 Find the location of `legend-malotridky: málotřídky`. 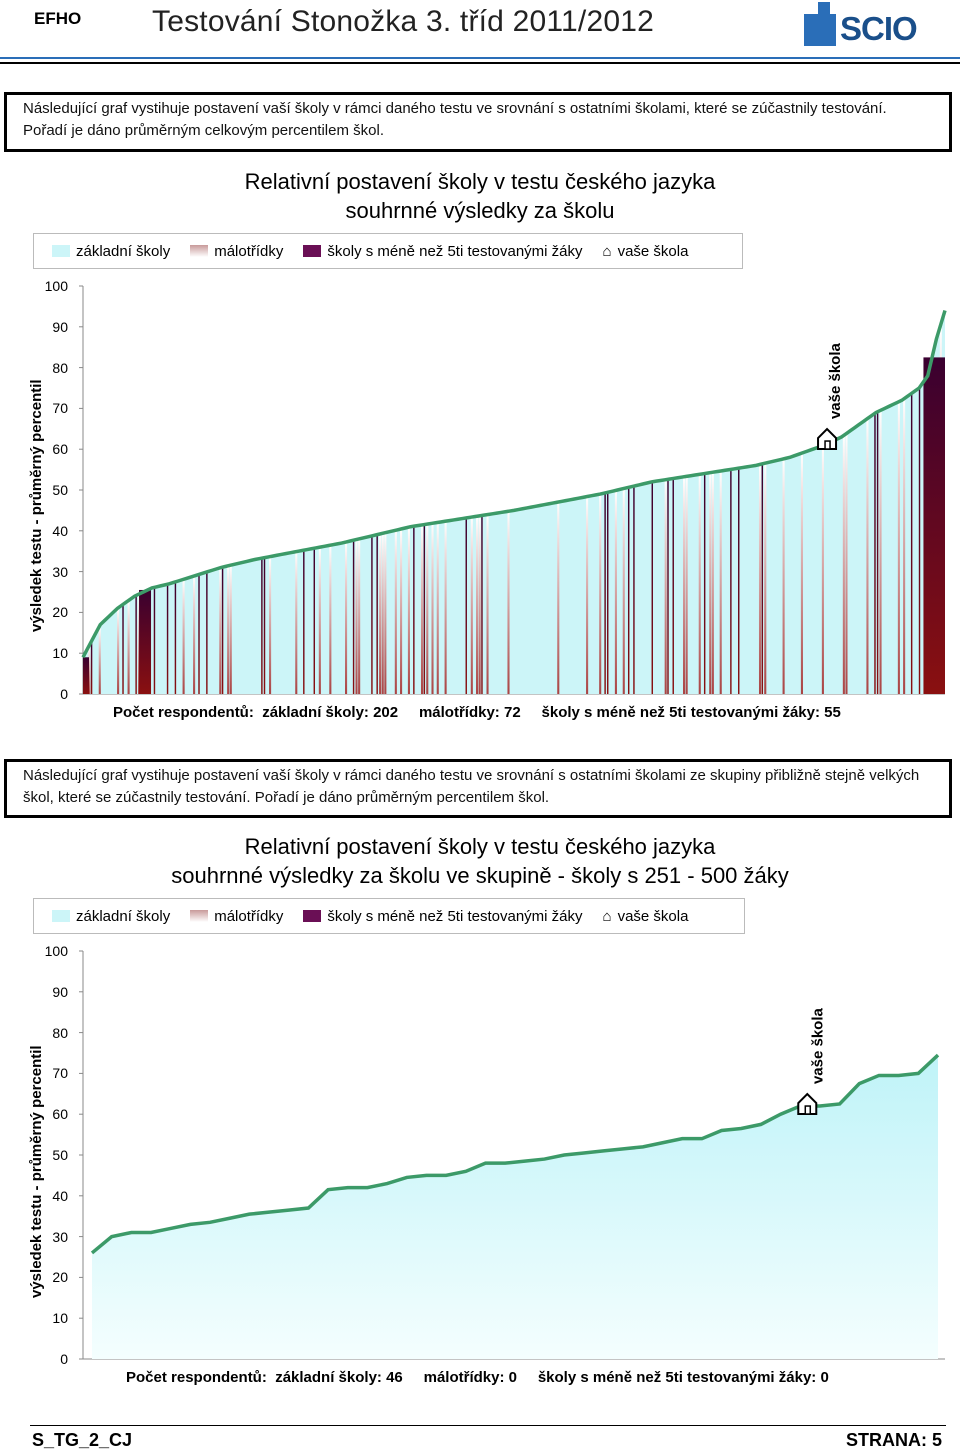

legend-malotridky: málotřídky is located at coordinates (236, 251).